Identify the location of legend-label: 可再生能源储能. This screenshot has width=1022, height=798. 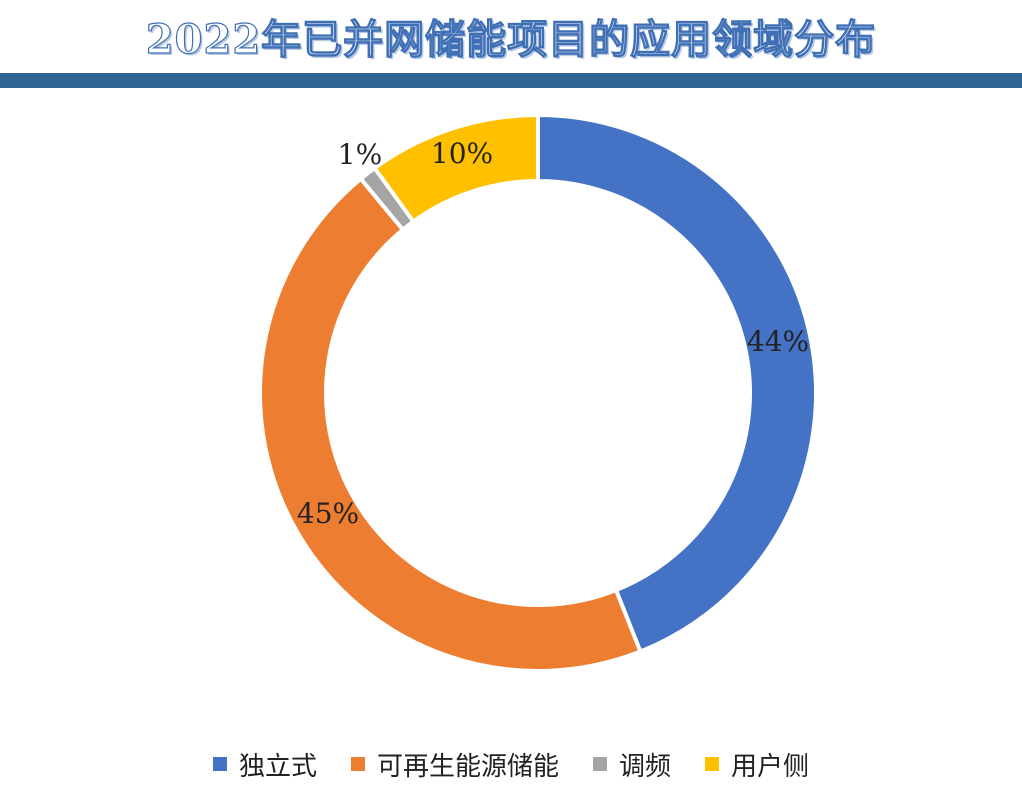
(467, 766).